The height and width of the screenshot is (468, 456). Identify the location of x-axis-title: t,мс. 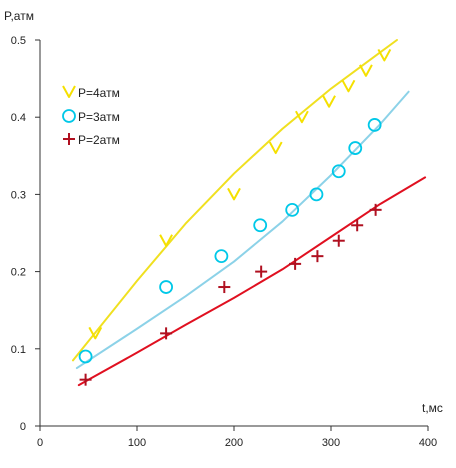
(432, 408).